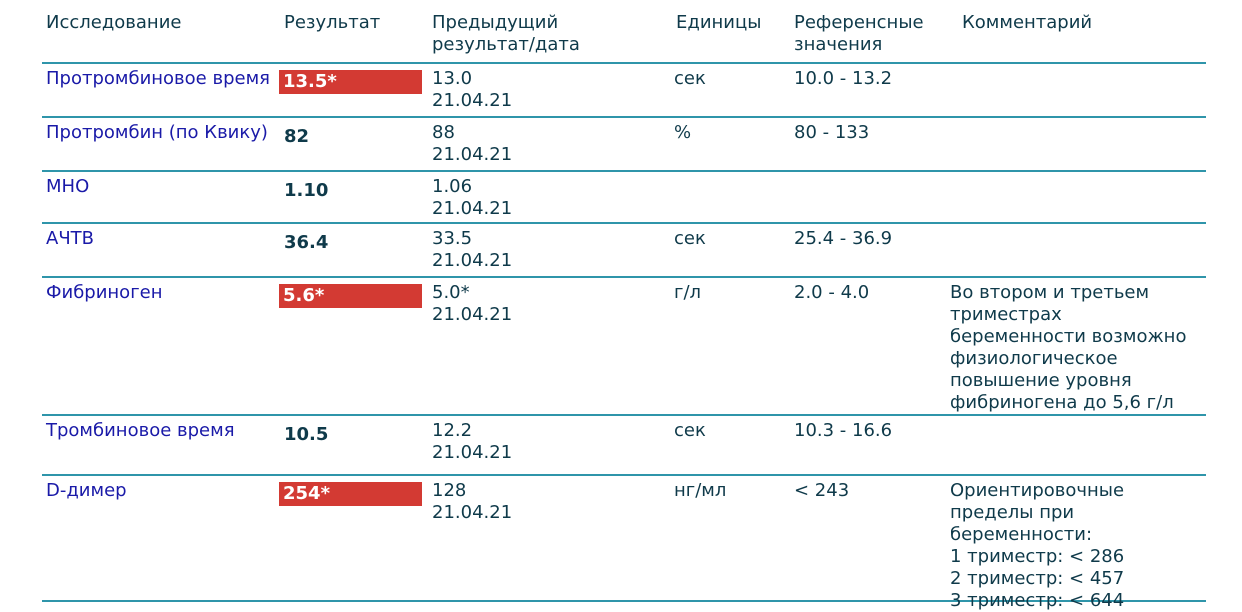 The height and width of the screenshot is (612, 1242). What do you see at coordinates (859, 22) in the screenshot?
I see `header-ref-line1: Референсные` at bounding box center [859, 22].